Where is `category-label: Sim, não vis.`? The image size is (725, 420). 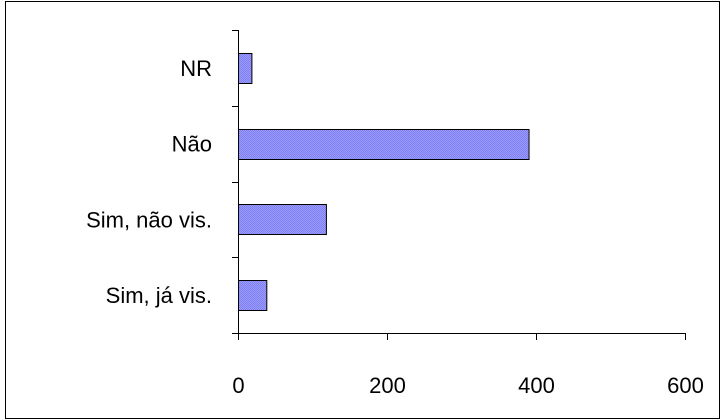
category-label: Sim, não vis. is located at coordinates (149, 219).